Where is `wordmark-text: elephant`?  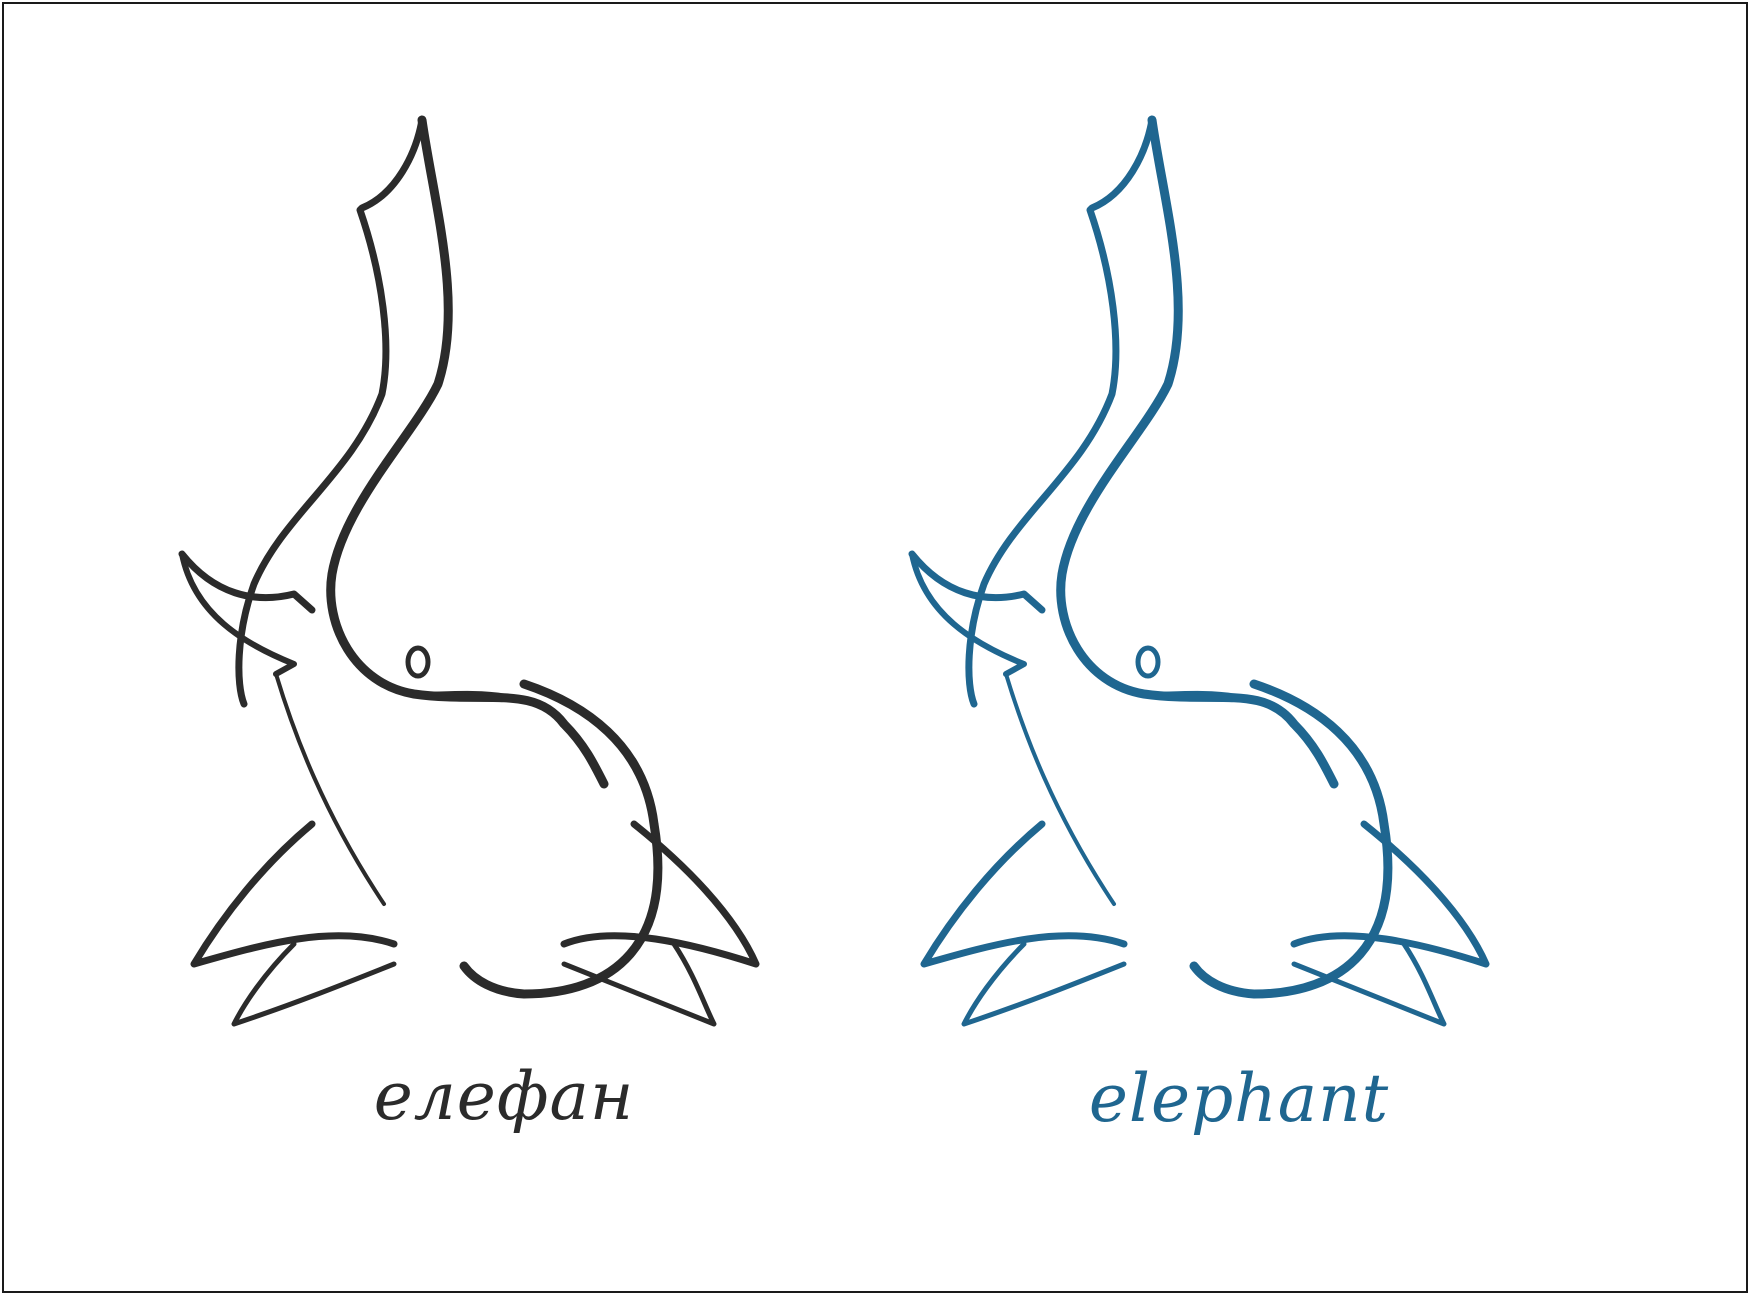
wordmark-text: elephant is located at coordinates (1239, 1098).